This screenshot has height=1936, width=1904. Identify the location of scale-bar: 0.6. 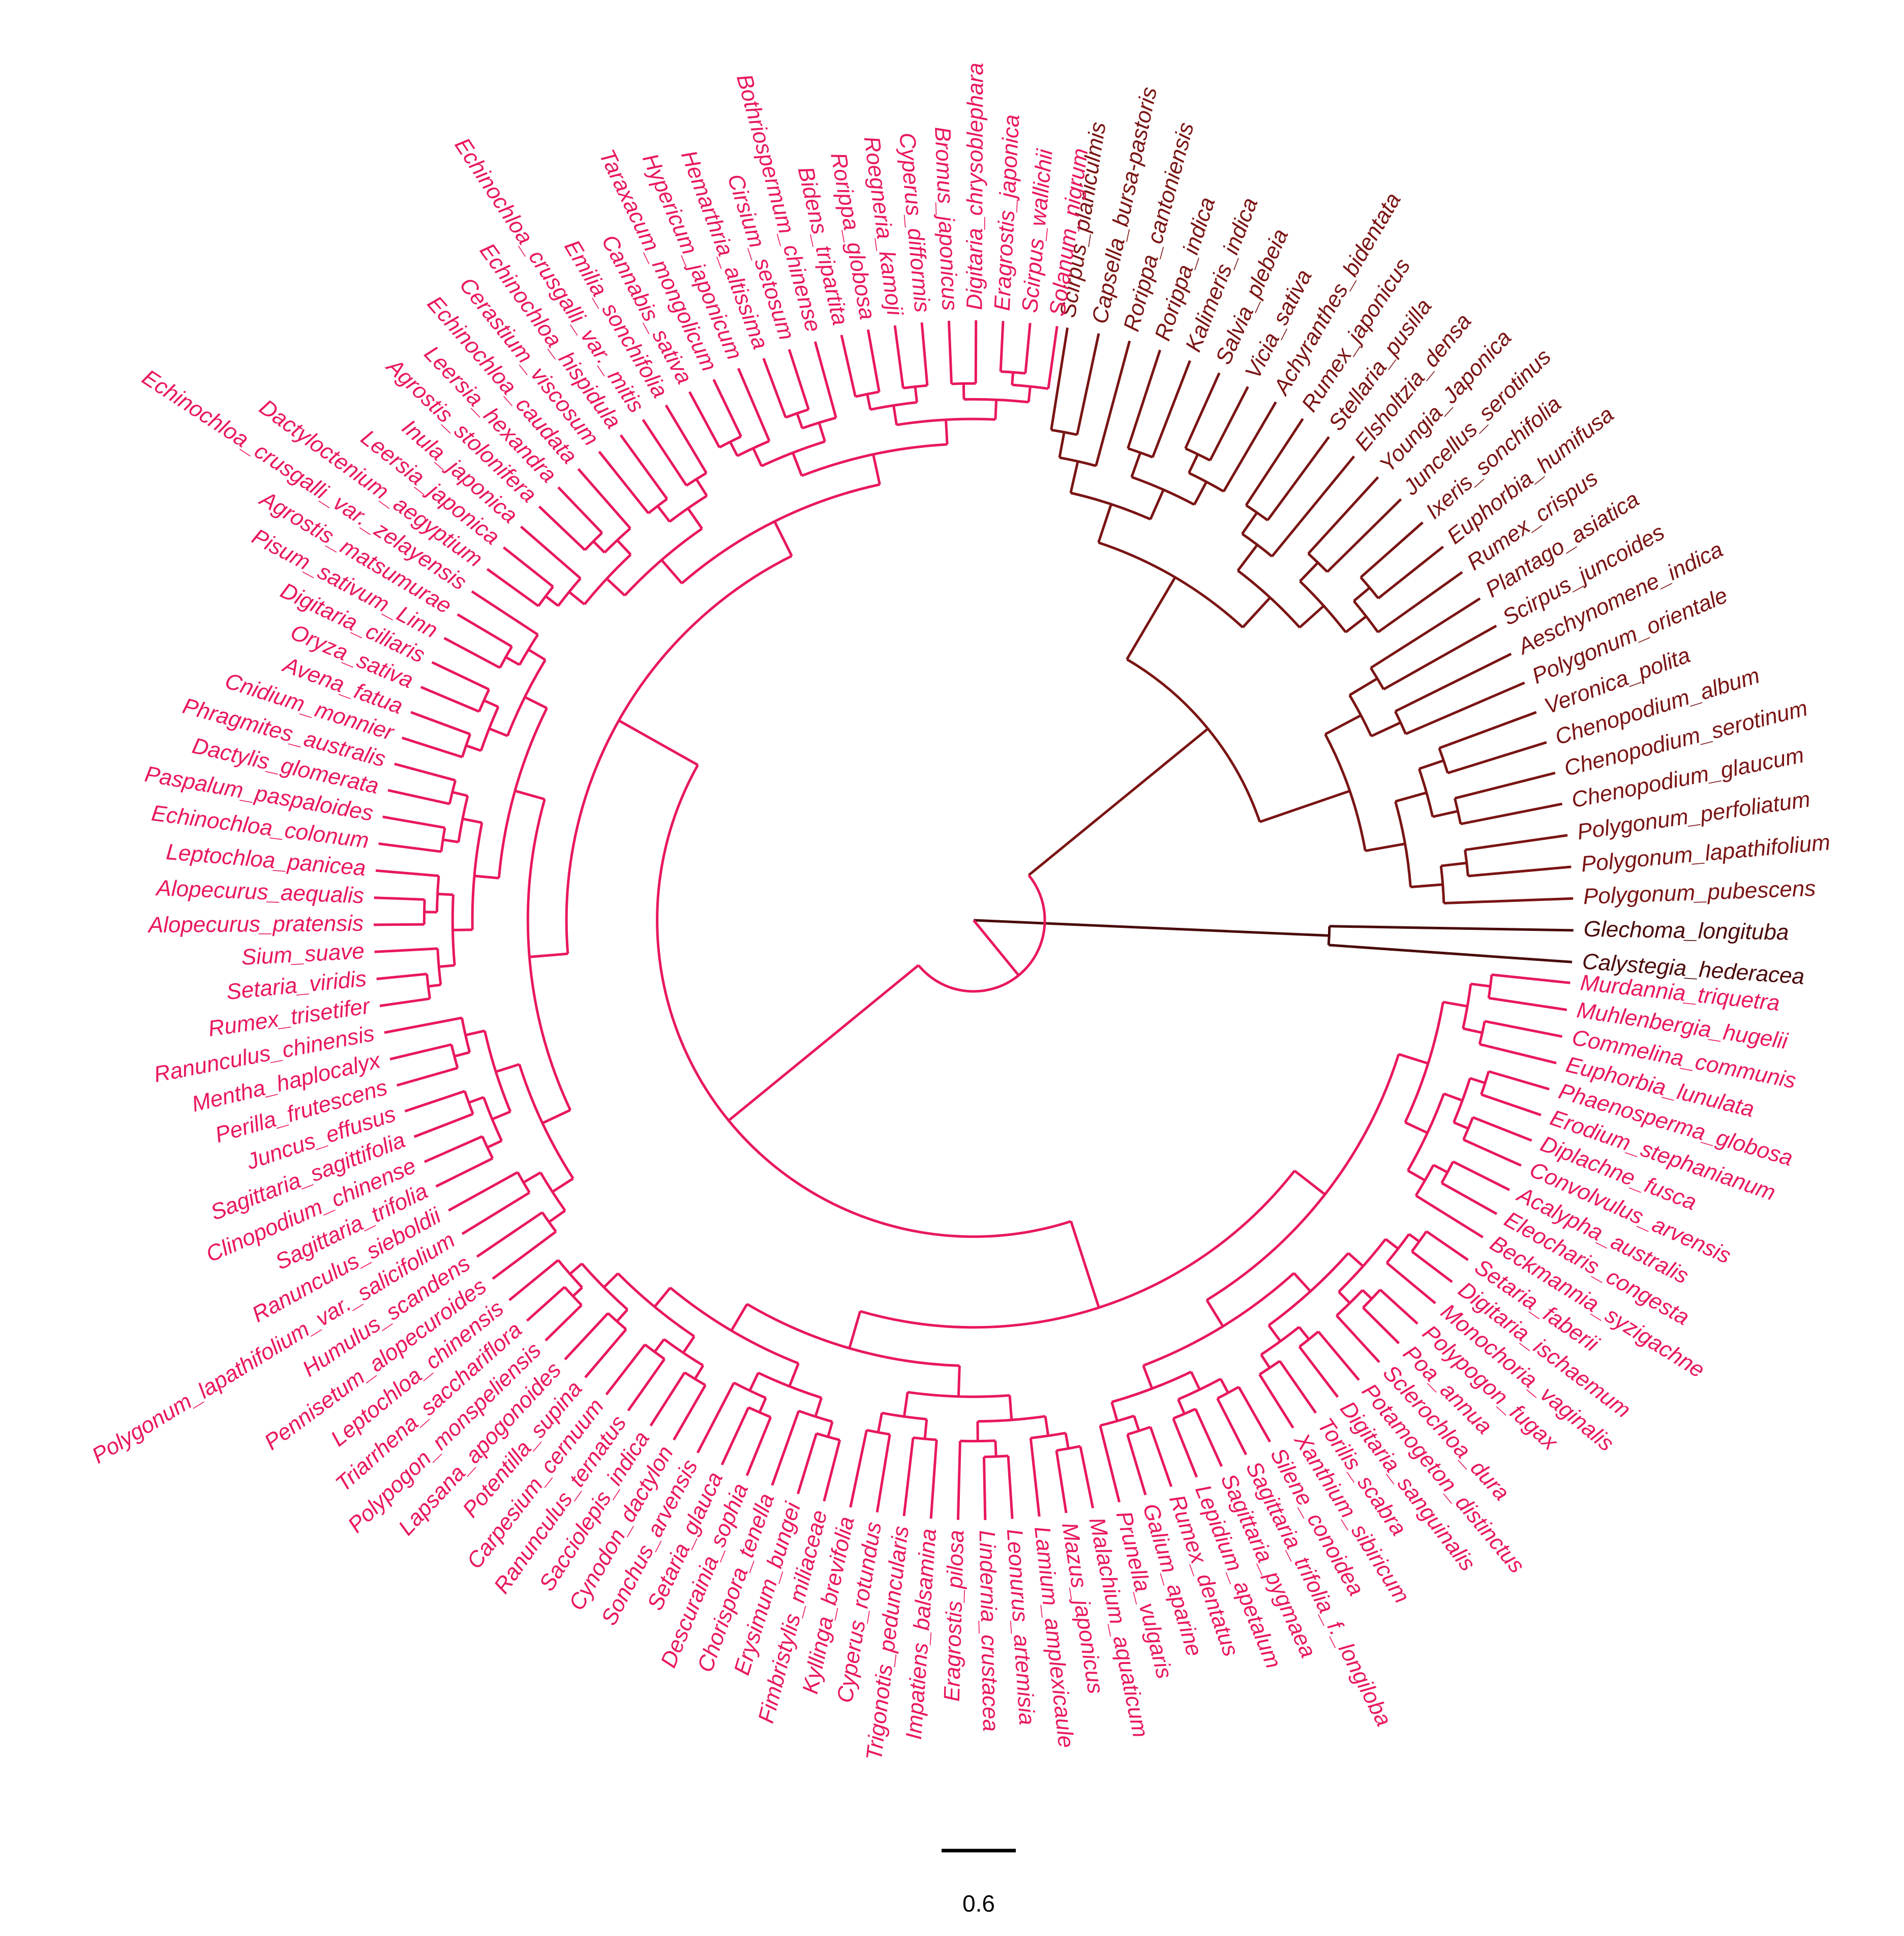
(979, 1883).